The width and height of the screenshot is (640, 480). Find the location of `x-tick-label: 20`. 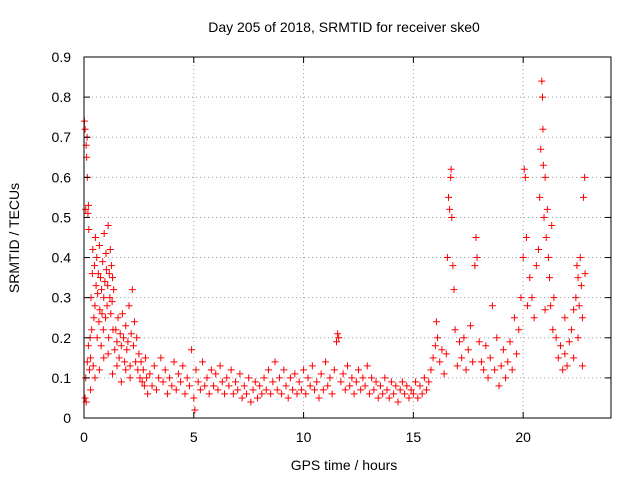

x-tick-label: 20 is located at coordinates (523, 437).